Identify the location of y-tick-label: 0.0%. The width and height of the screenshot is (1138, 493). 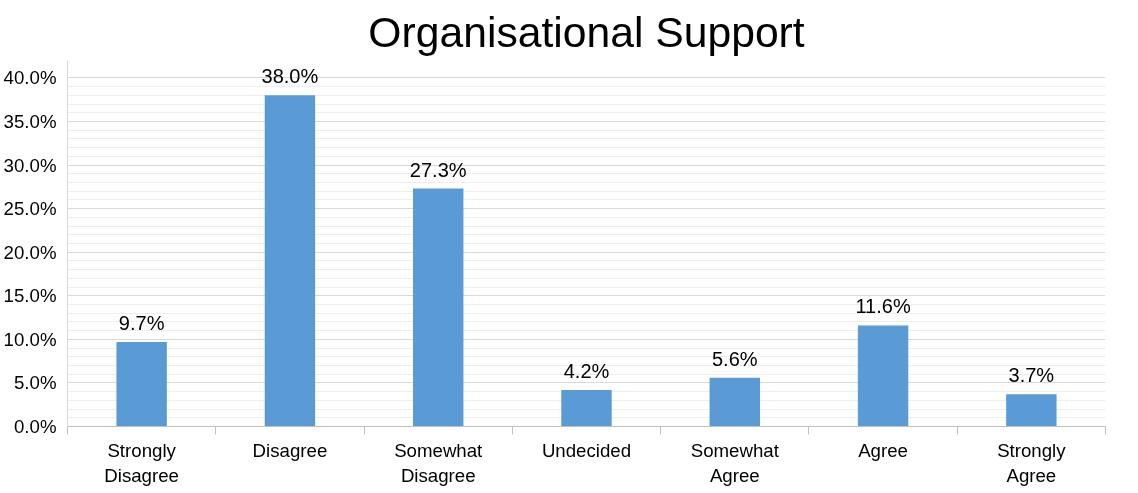
(35, 426).